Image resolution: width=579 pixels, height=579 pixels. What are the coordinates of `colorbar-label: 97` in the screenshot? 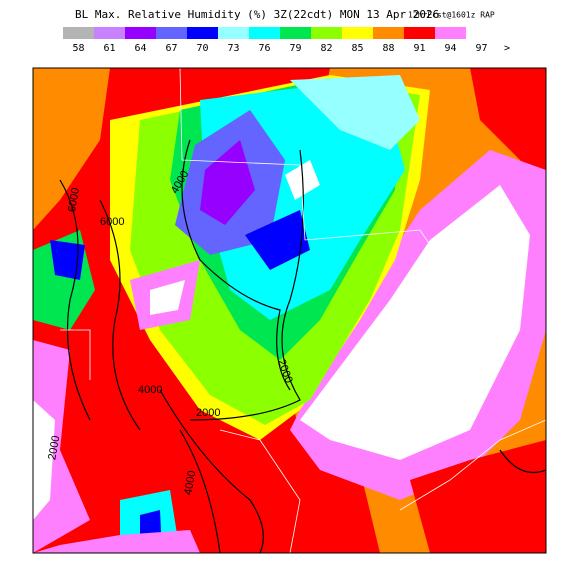 It's located at (481, 48).